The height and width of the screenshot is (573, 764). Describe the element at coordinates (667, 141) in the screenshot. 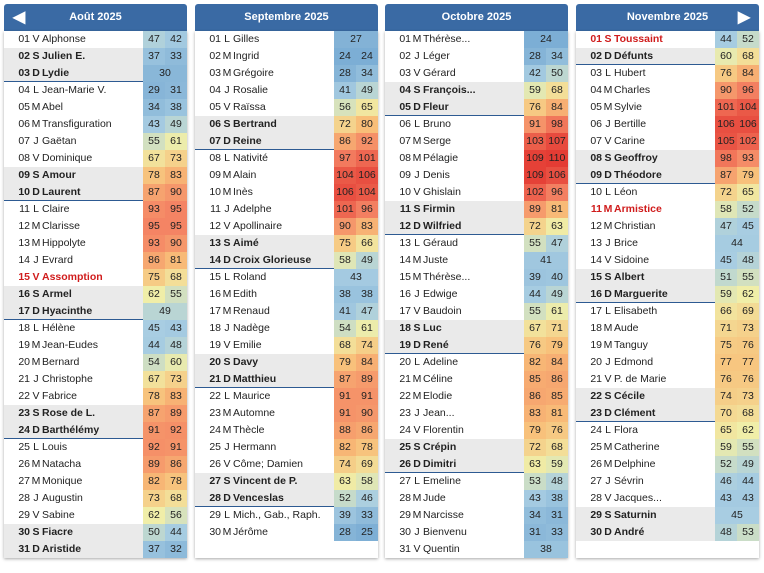

I see `day-row: 07 V Carine 105 102` at that location.